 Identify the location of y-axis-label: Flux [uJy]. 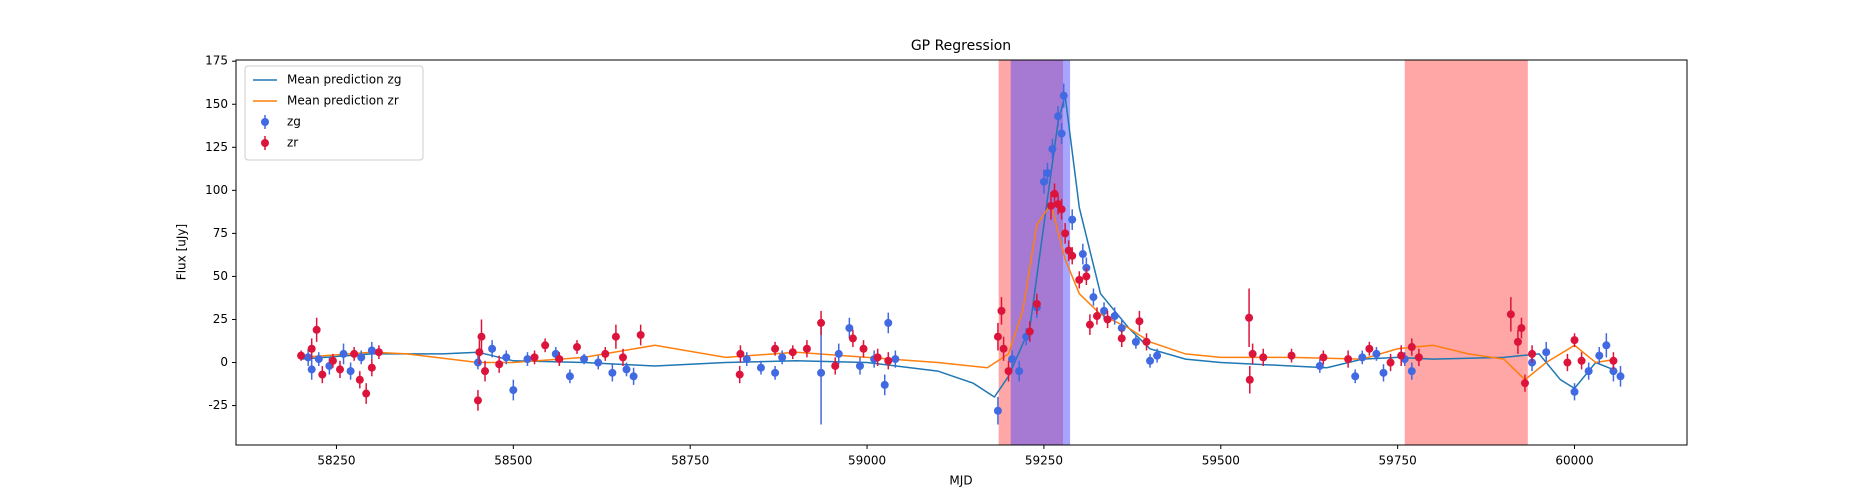
(182, 252).